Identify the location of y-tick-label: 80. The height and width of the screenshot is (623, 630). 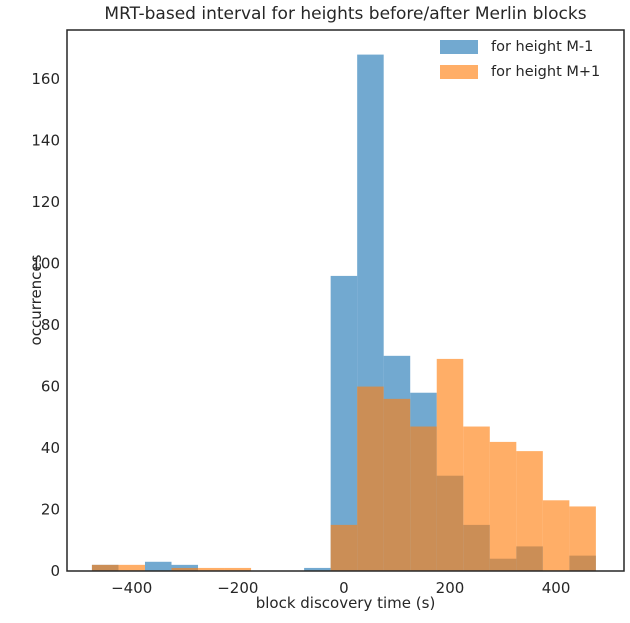
(50, 325).